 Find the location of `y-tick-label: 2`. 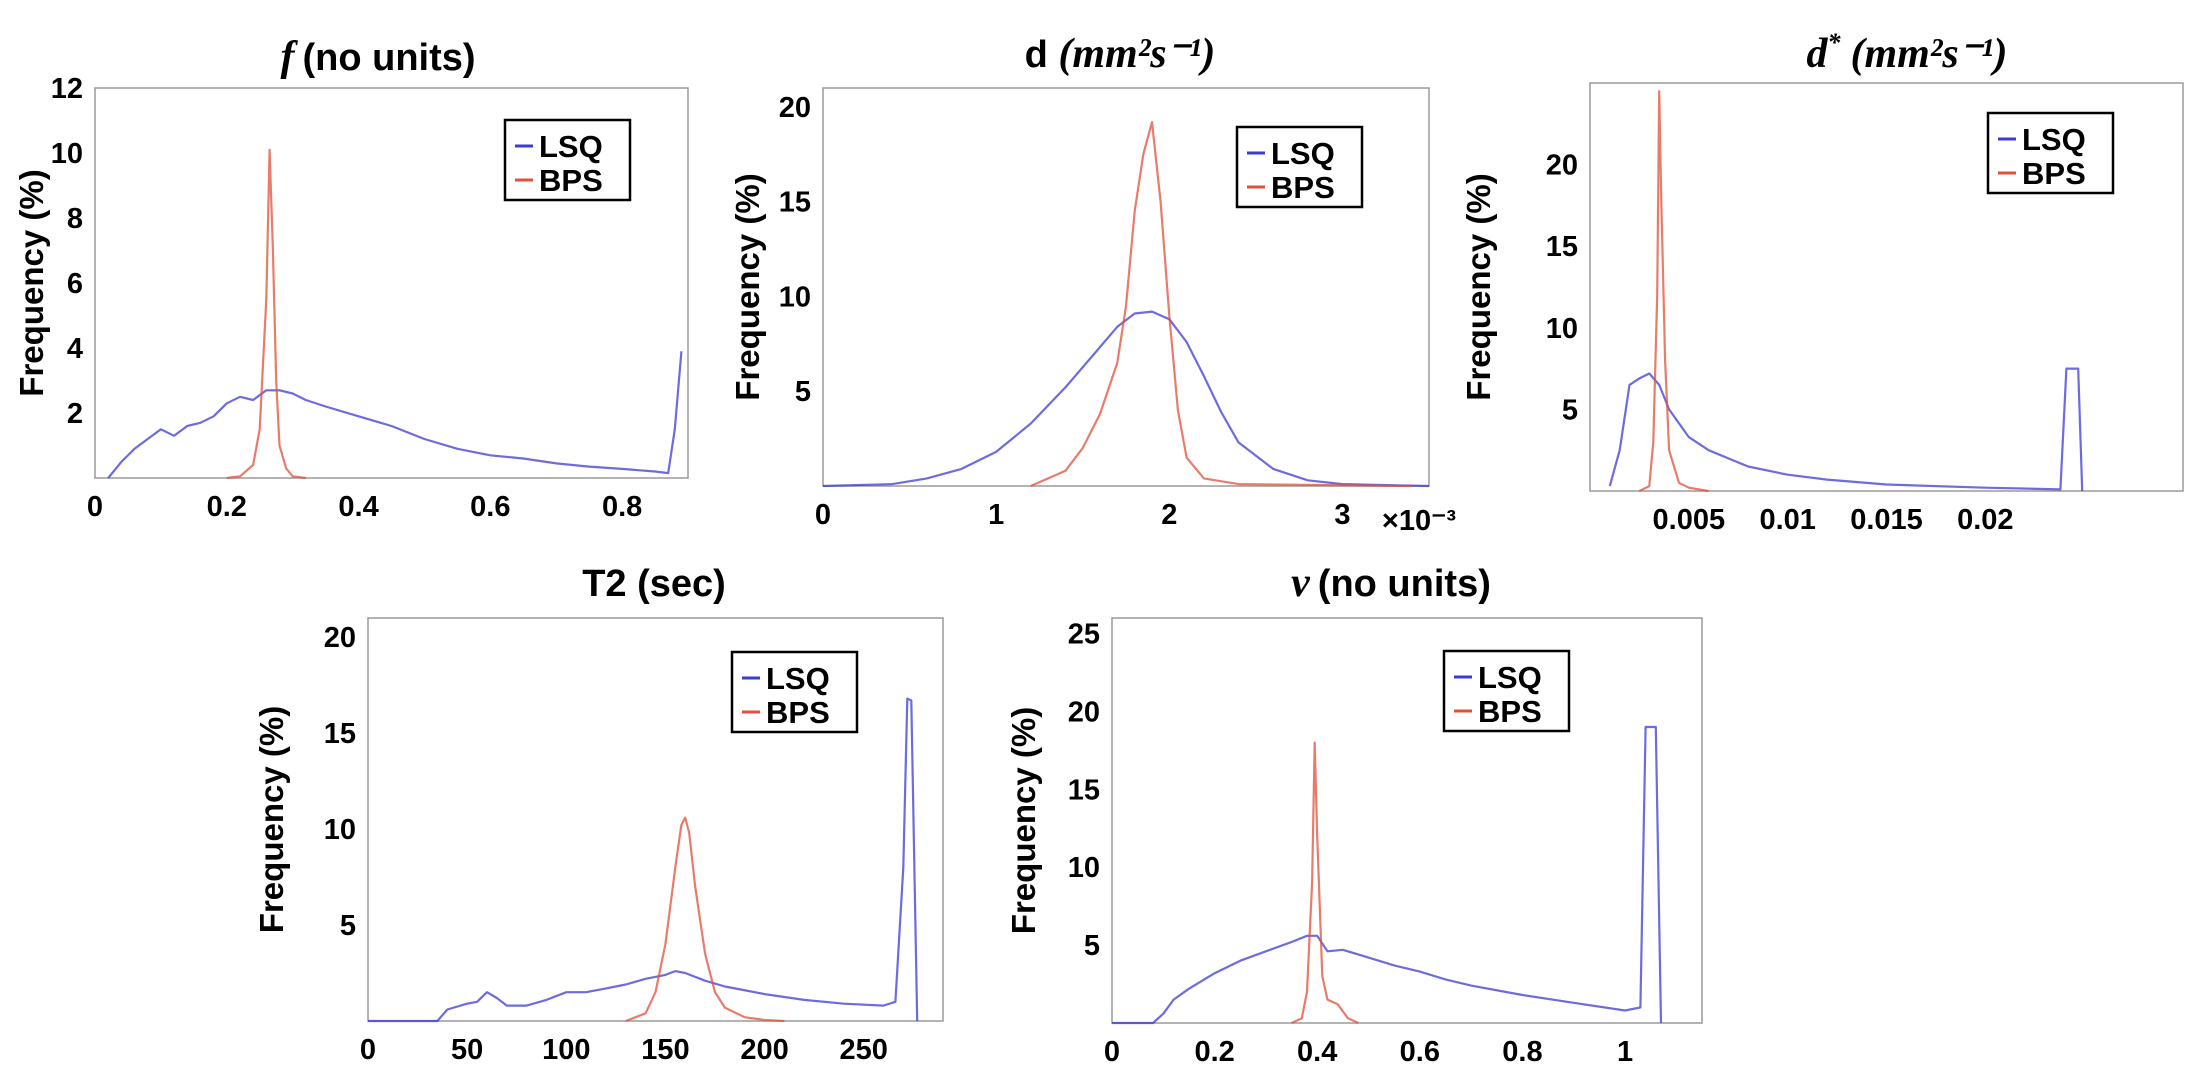

y-tick-label: 2 is located at coordinates (75, 414).